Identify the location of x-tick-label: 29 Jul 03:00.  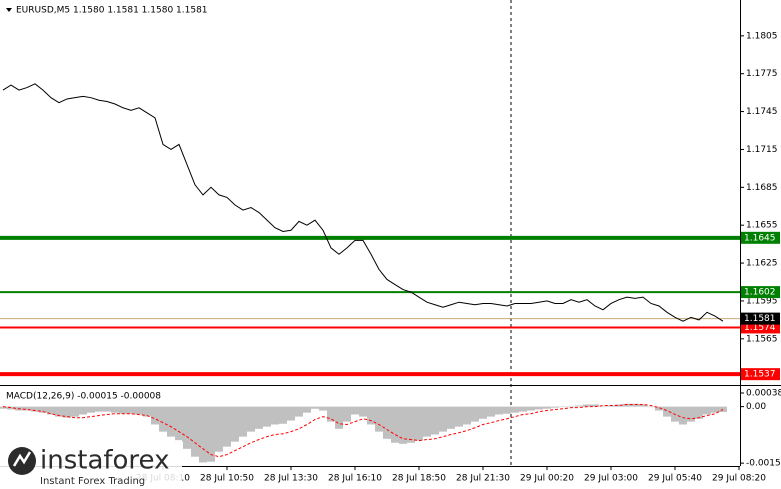
(611, 479).